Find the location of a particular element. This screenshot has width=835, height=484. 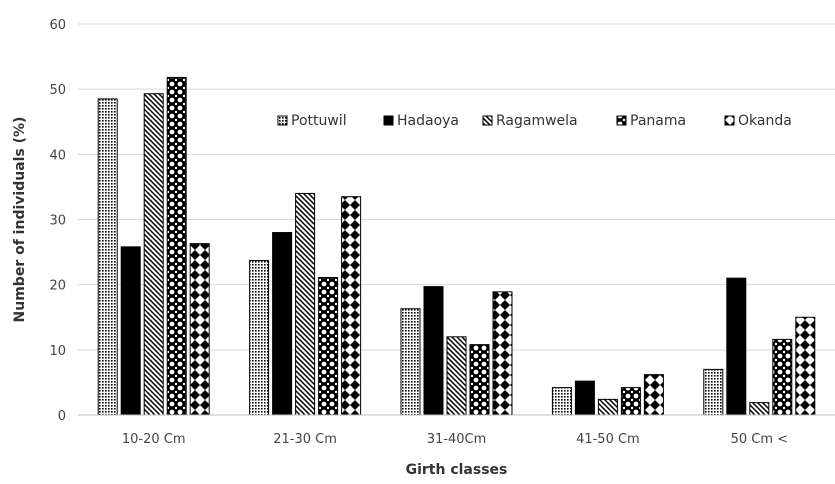

legend-label-pottuwil: Pottuwil is located at coordinates (319, 121).